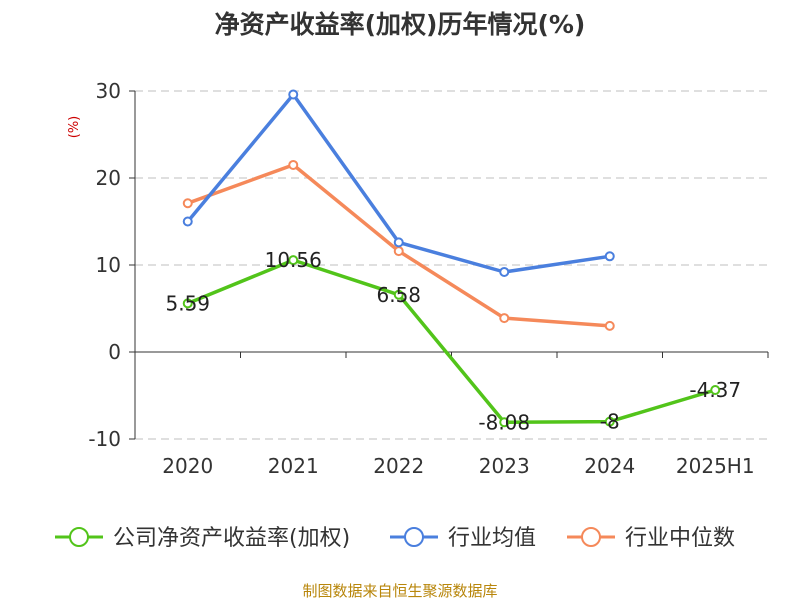 Image resolution: width=800 pixels, height=600 pixels. I want to click on data-label: 10.56, so click(293, 260).